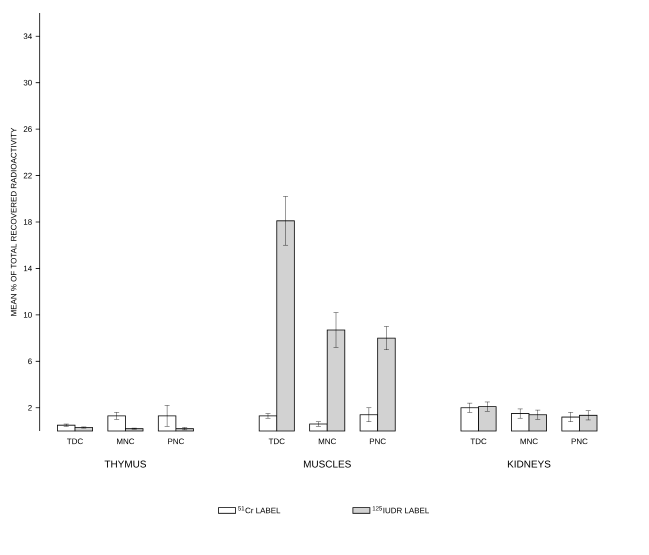 This screenshot has height=555, width=649. What do you see at coordinates (125, 464) in the screenshot?
I see `text: THYMUS` at bounding box center [125, 464].